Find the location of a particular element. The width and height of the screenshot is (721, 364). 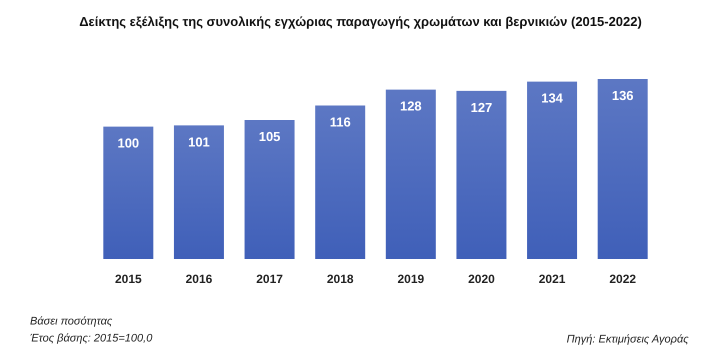

data-label: 128 is located at coordinates (411, 106).